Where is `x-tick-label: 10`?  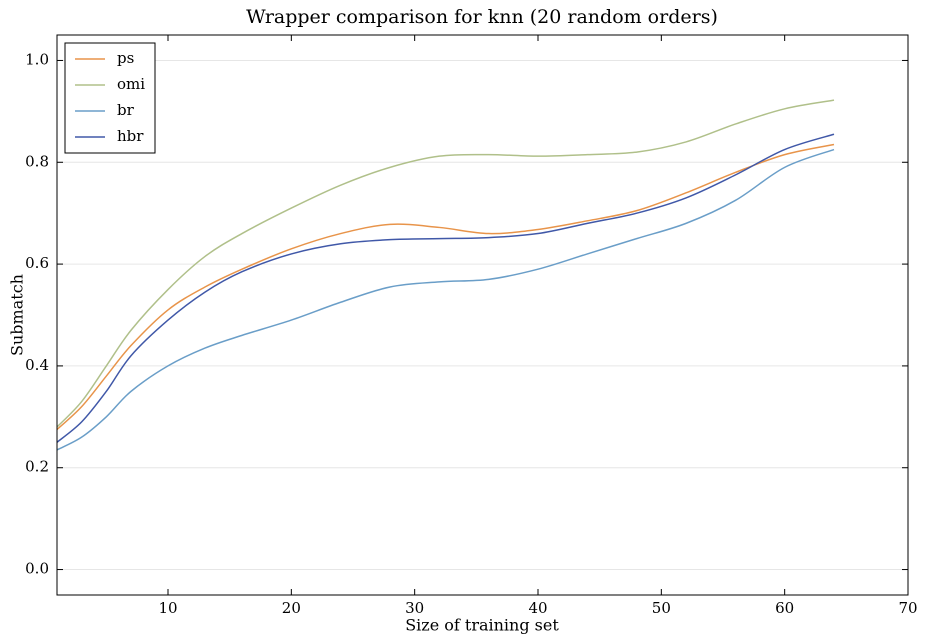
x-tick-label: 10 is located at coordinates (167, 608).